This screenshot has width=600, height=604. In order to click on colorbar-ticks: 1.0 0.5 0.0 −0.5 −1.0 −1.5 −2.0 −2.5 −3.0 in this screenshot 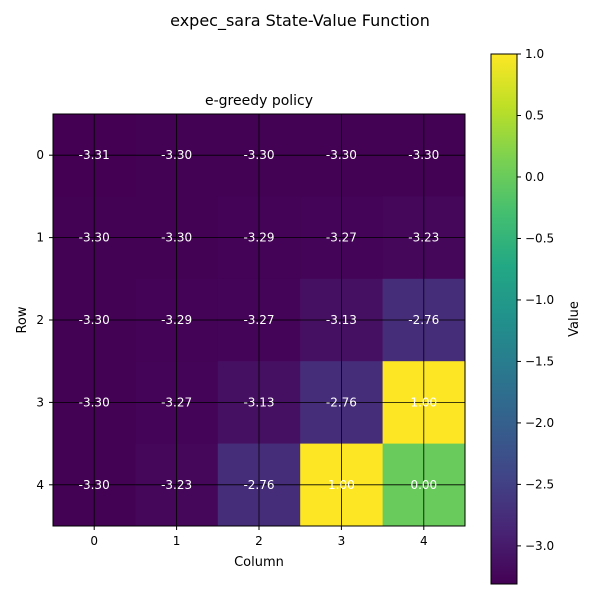, I will do `click(535, 300)`.